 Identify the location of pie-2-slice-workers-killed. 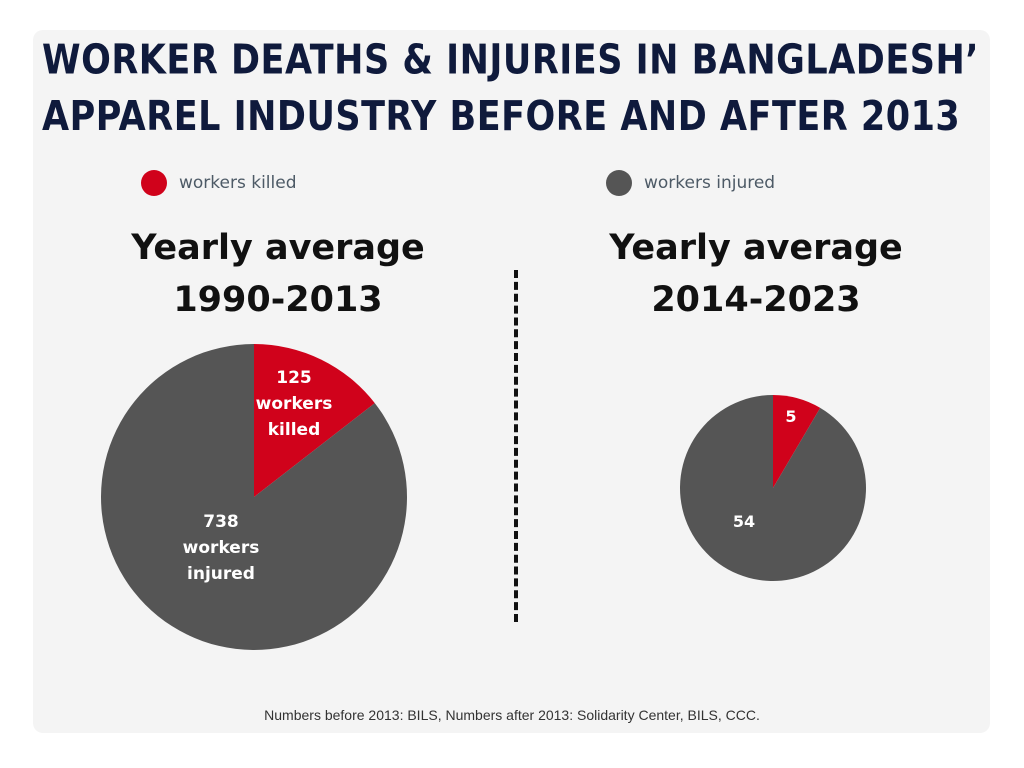
(797, 441).